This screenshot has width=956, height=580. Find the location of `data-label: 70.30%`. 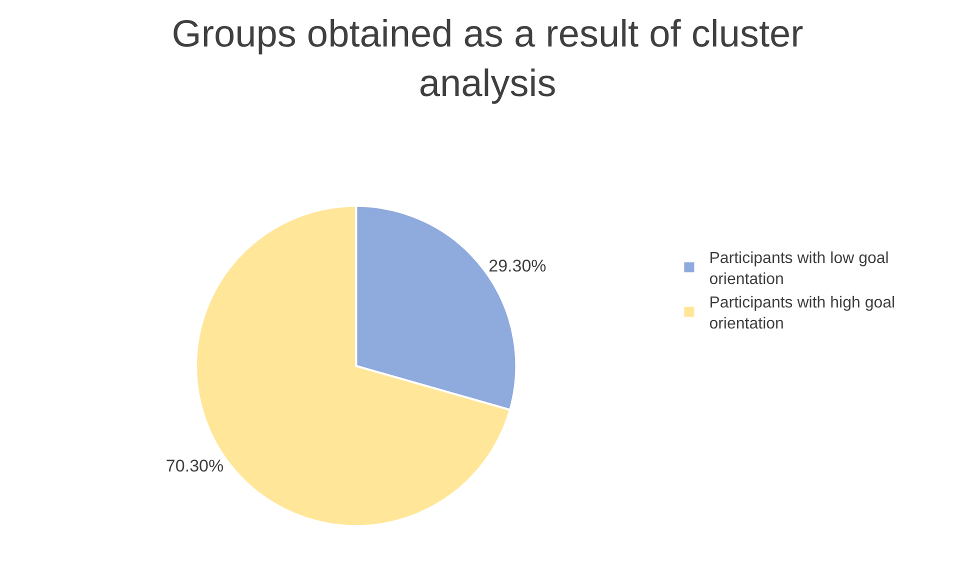

data-label: 70.30% is located at coordinates (195, 466).